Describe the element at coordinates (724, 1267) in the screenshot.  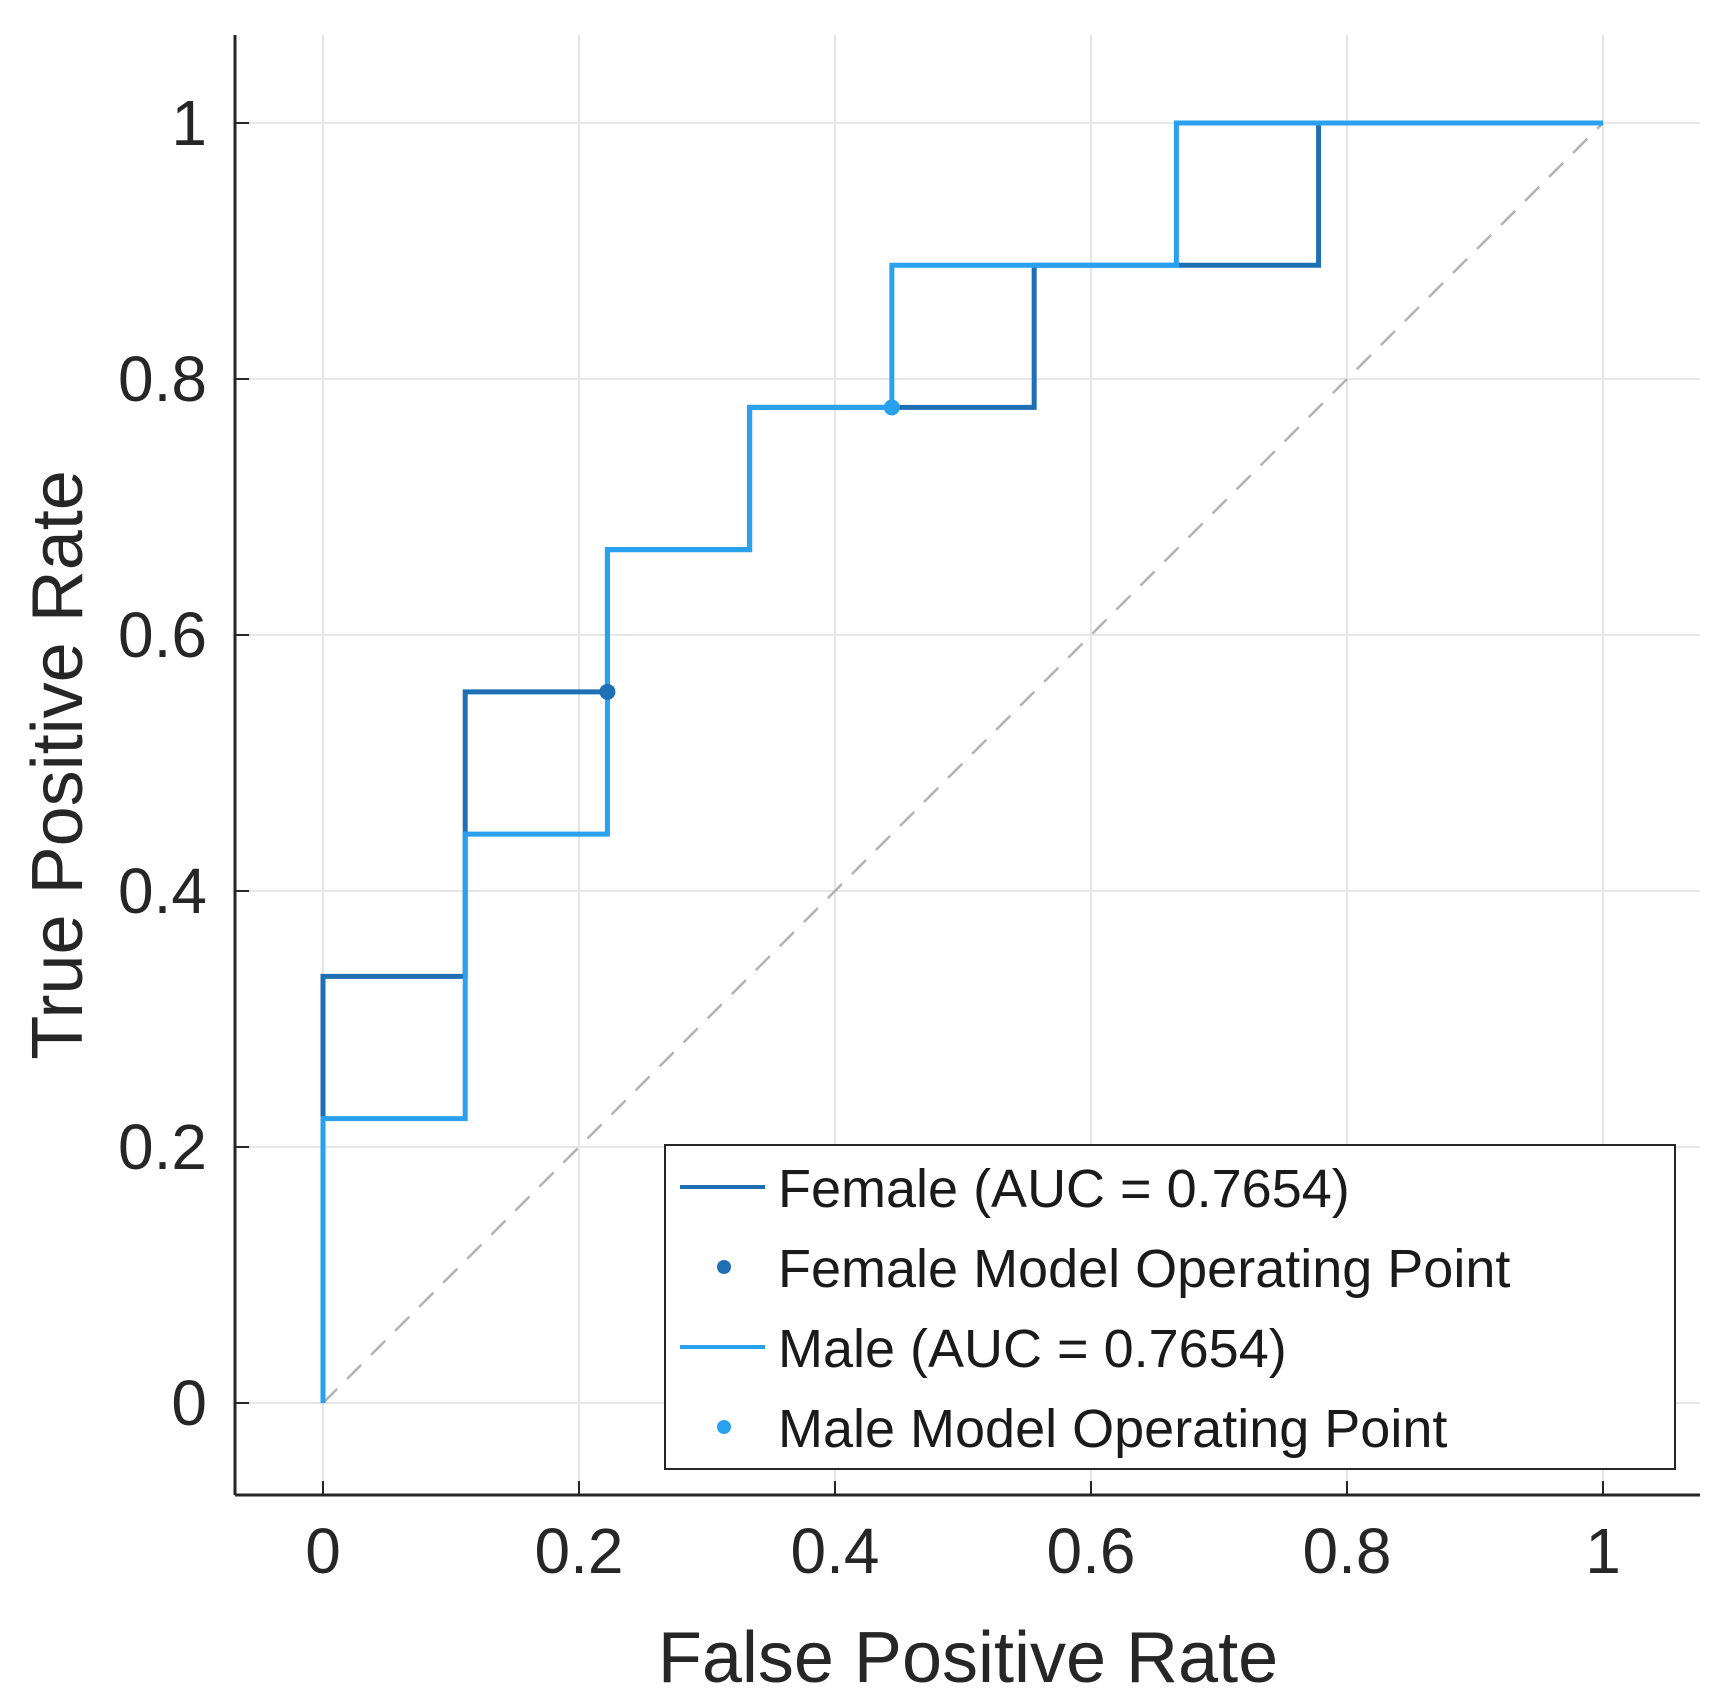
I see `legend-swatch-female-point` at that location.